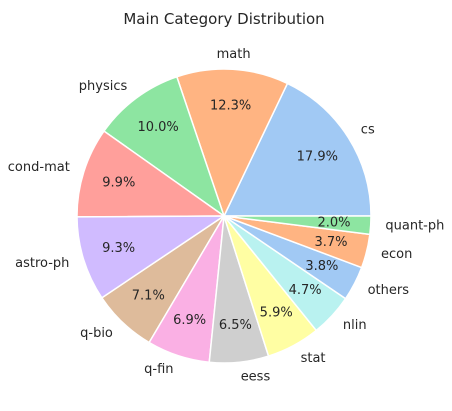 The height and width of the screenshot is (411, 452). What do you see at coordinates (389, 290) in the screenshot?
I see `category-label-others: others` at bounding box center [389, 290].